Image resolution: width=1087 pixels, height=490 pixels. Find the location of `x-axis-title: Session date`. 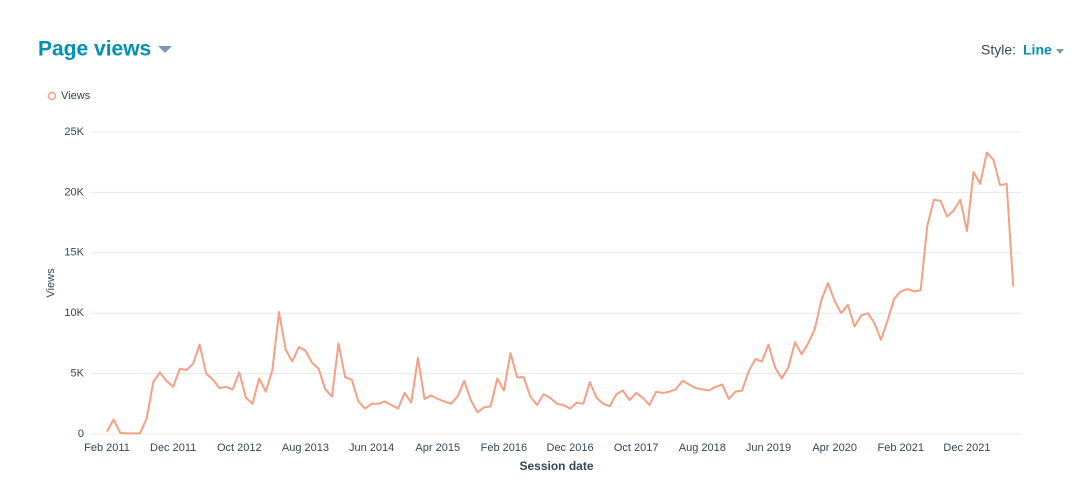

x-axis-title: Session date is located at coordinates (556, 466).